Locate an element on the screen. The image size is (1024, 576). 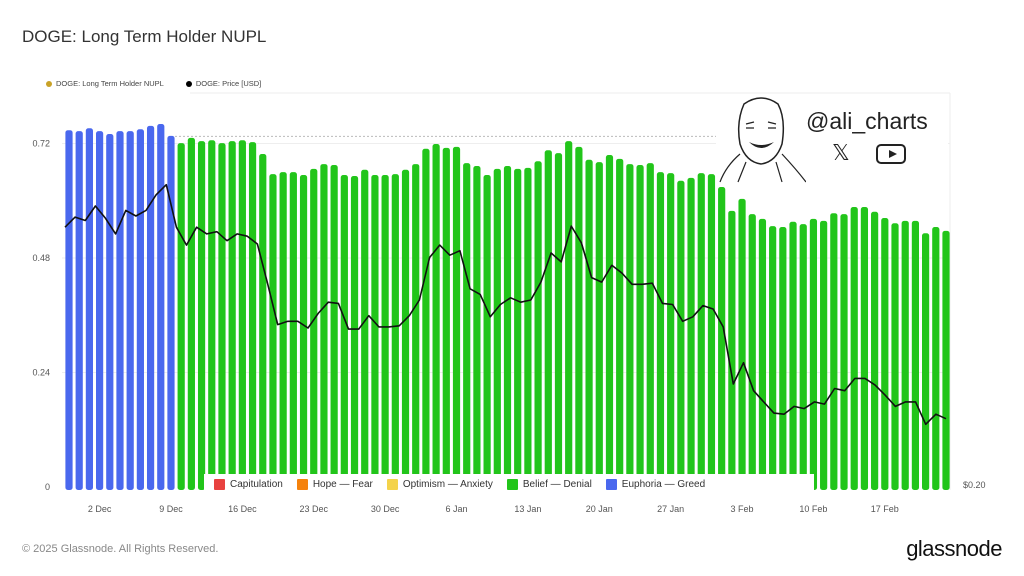
y-tick-label: 0.24 is located at coordinates (41, 373).